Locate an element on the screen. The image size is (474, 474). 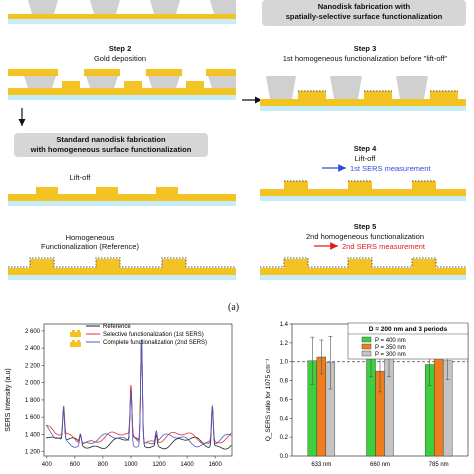
spectrum-frame is located at coordinates (138, 390).